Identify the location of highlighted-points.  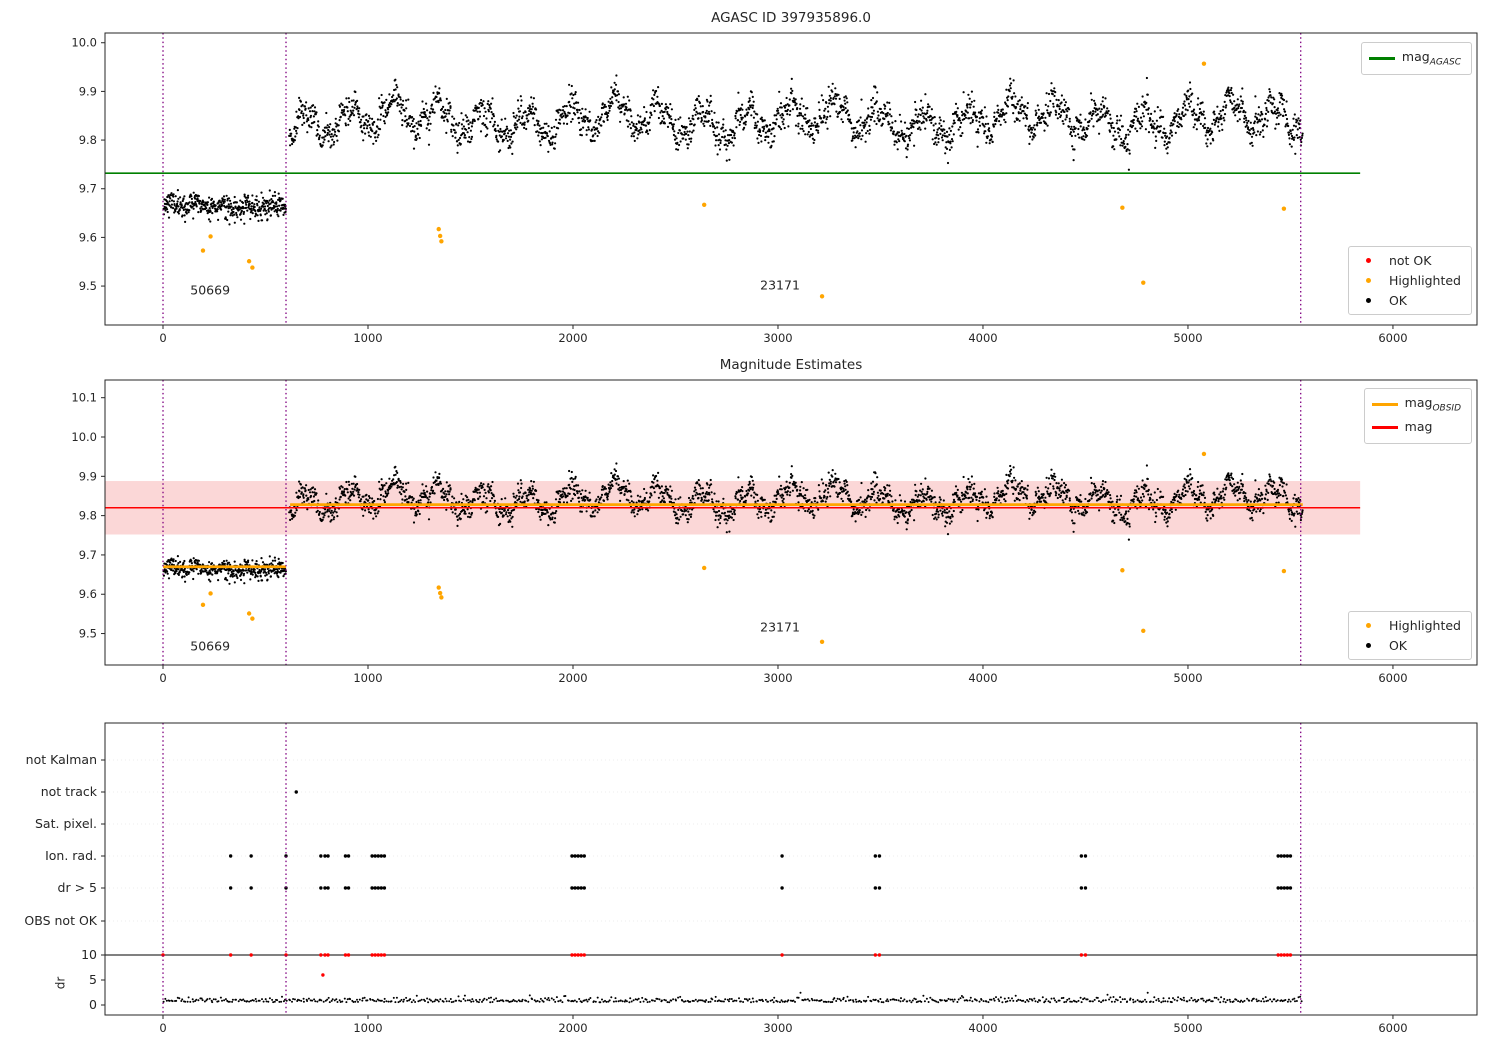
(743, 548).